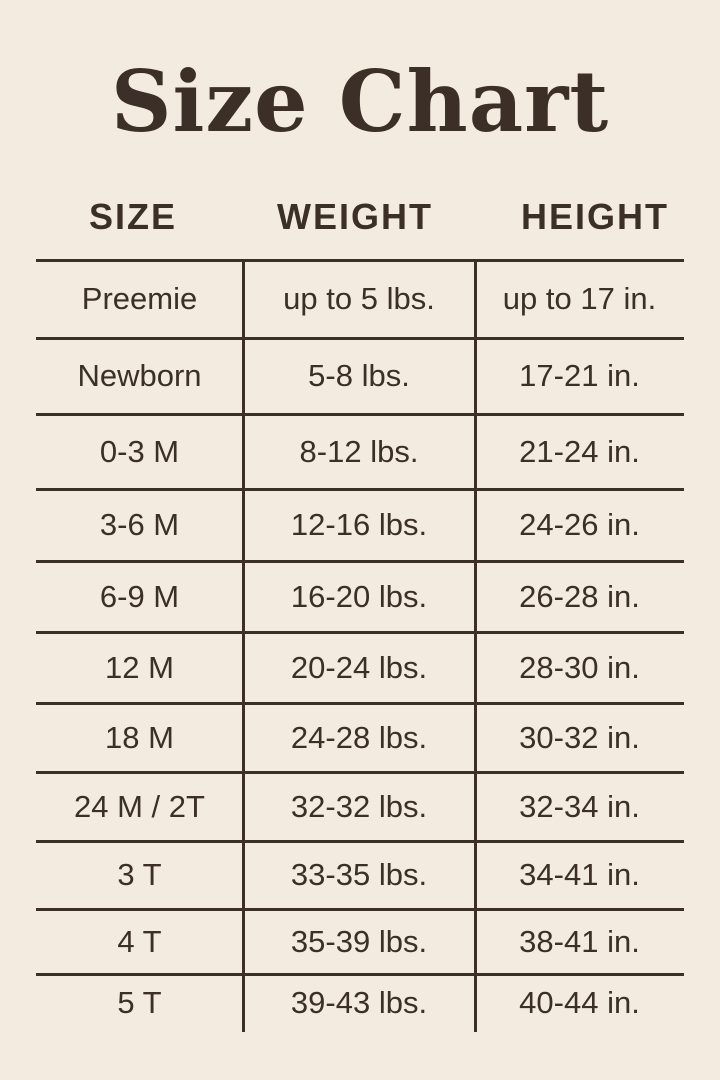  I want to click on cell-height: 24-26 in., so click(579, 524).